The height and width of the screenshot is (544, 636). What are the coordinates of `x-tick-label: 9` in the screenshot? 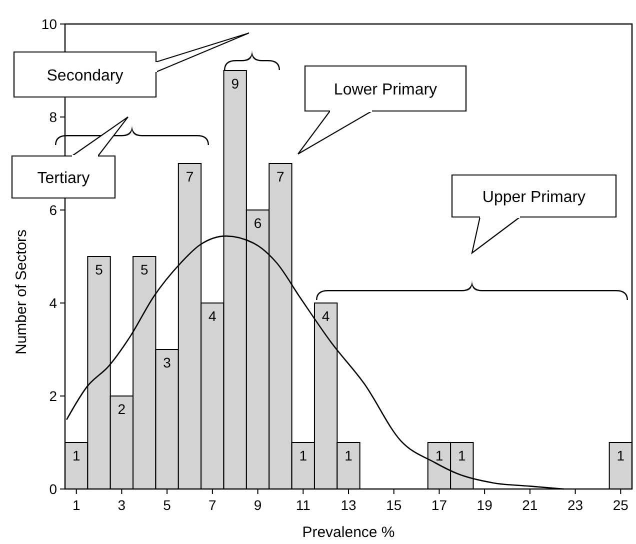 It's located at (258, 505).